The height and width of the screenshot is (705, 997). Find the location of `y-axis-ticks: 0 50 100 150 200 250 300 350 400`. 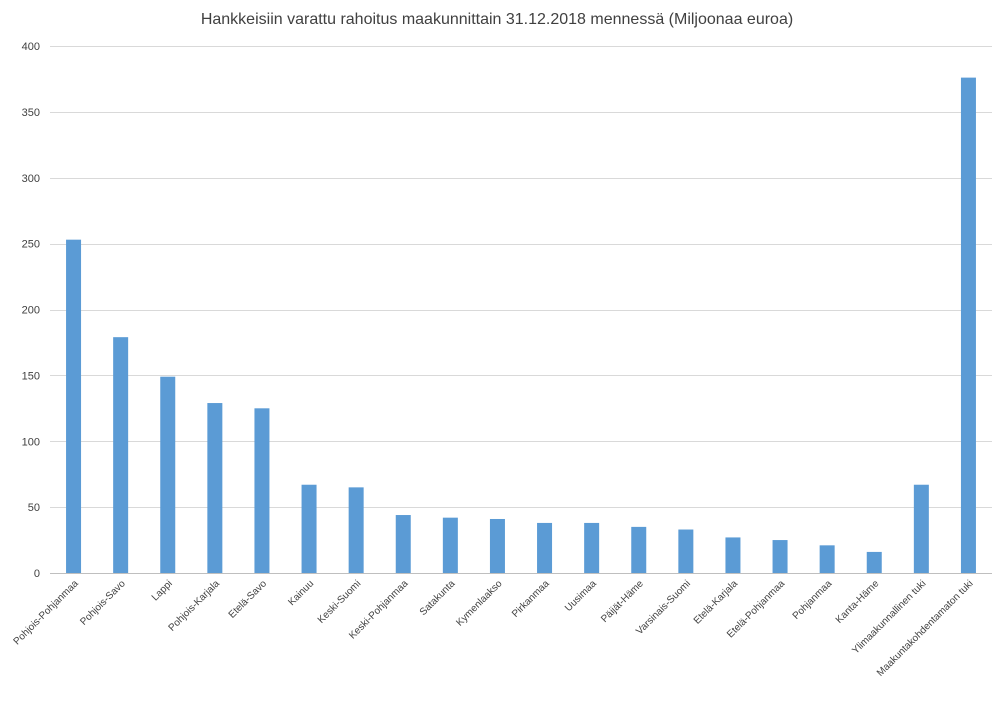

y-axis-ticks: 0 50 100 150 200 250 300 350 400 is located at coordinates (31, 310).